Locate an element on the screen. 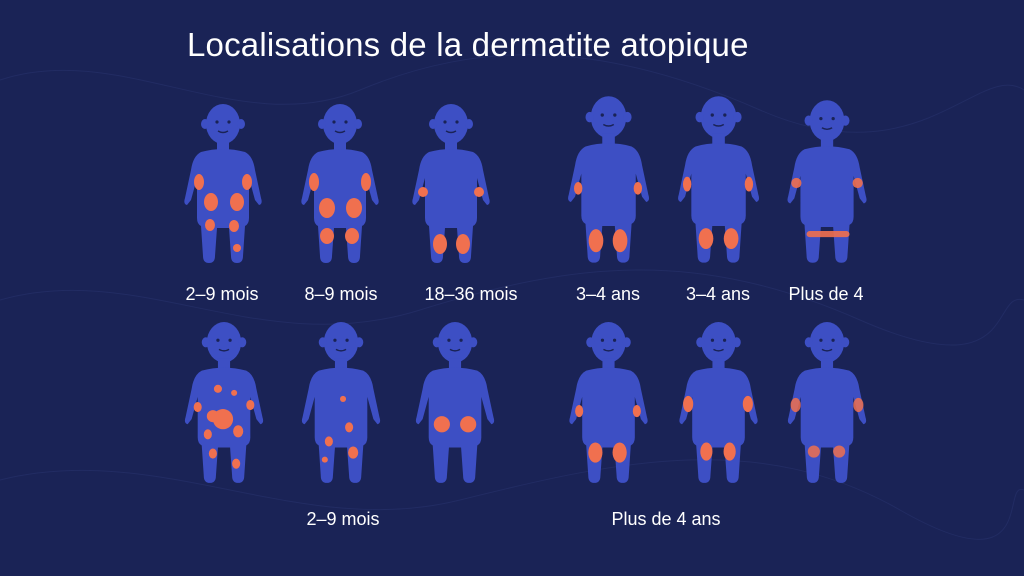 Image resolution: width=1024 pixels, height=576 pixels. age-caption: Plus de 4 ans is located at coordinates (666, 519).